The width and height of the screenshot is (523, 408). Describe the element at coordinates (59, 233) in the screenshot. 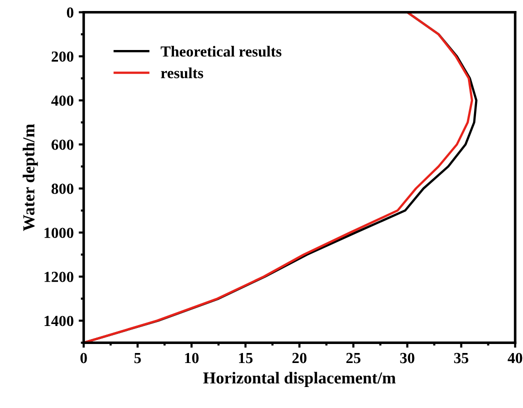

I see `y-tick-label: 1000` at that location.